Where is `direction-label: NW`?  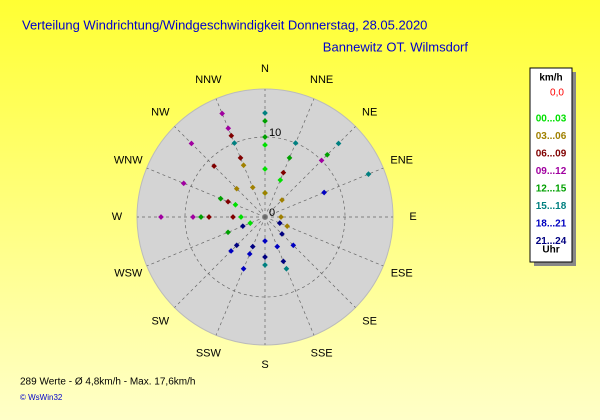 direction-label: NW is located at coordinates (160, 112).